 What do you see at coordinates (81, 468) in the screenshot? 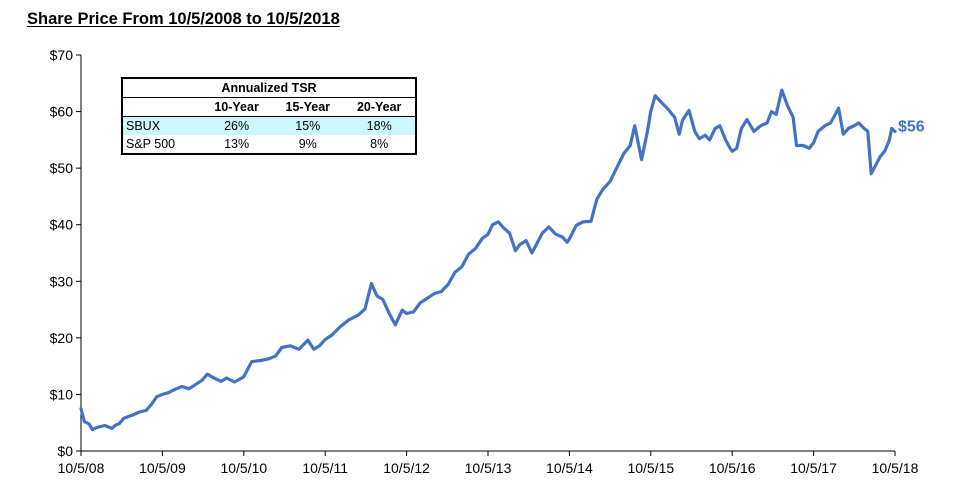
I see `x-tick-label: 10/5/08` at bounding box center [81, 468].